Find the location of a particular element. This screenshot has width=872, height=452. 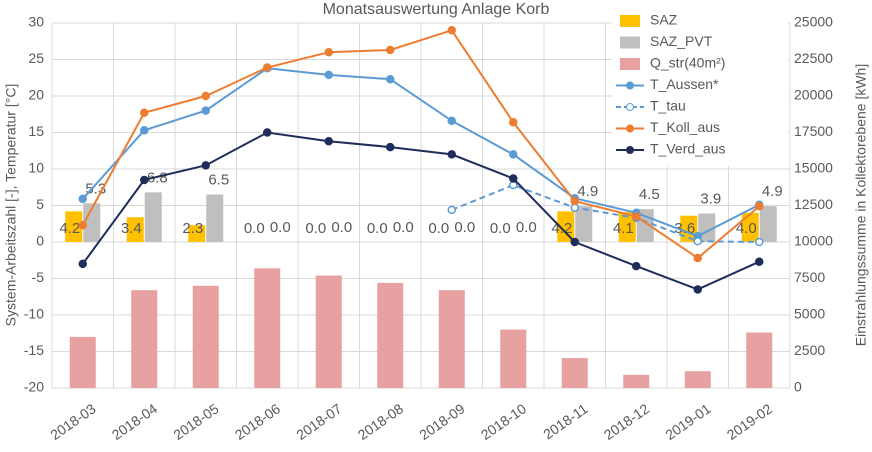

y-tick-label: 15 is located at coordinates (36, 131).